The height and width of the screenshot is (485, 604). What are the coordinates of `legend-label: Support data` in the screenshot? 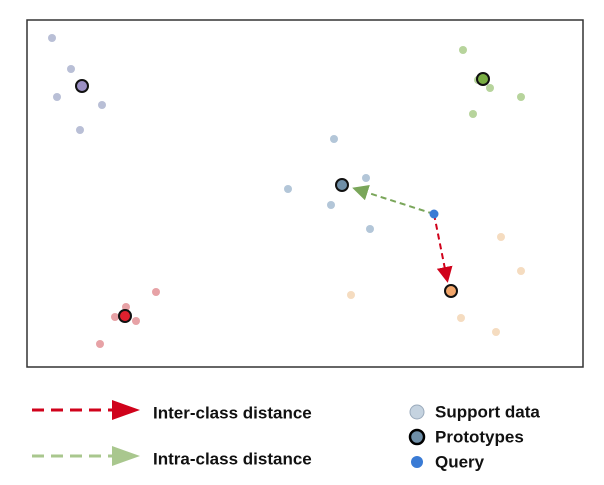 It's located at (487, 411).